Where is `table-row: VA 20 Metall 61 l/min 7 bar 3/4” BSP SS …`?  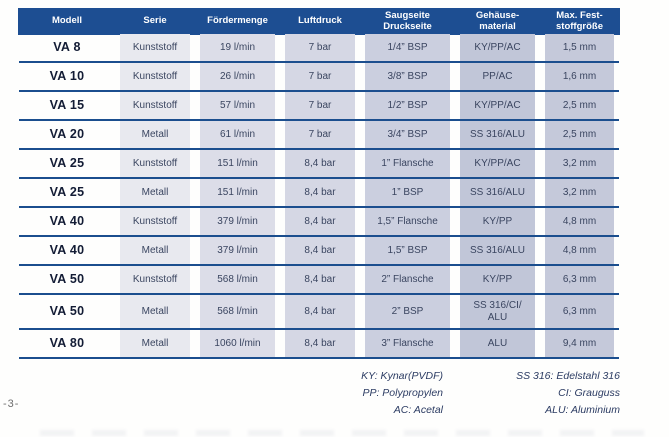 table-row: VA 20 Metall 61 l/min 7 bar 3/4” BSP SS … is located at coordinates (319, 135).